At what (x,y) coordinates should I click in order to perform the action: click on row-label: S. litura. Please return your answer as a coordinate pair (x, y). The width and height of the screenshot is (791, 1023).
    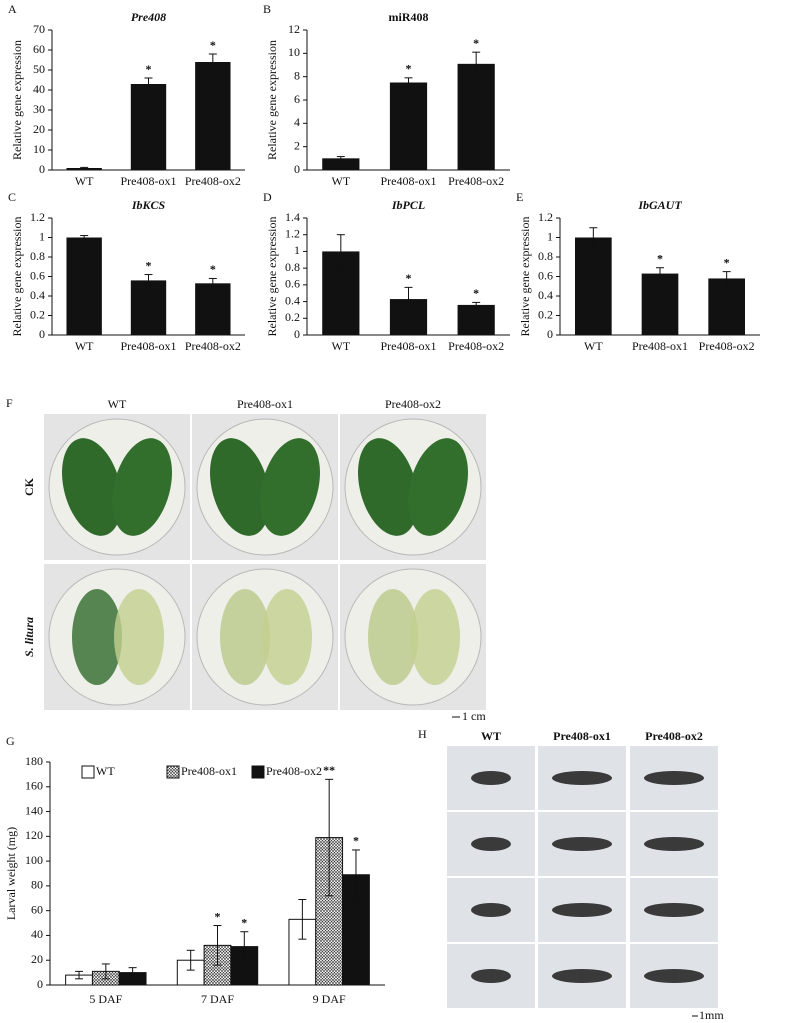
    Looking at the image, I should click on (29, 637).